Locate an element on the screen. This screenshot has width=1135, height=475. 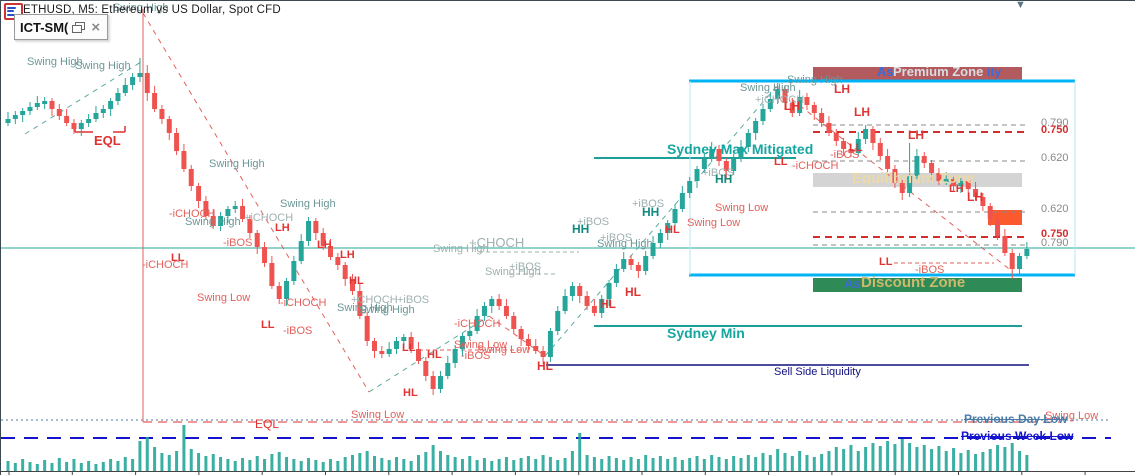
time-axis-ticks is located at coordinates (547, 473).